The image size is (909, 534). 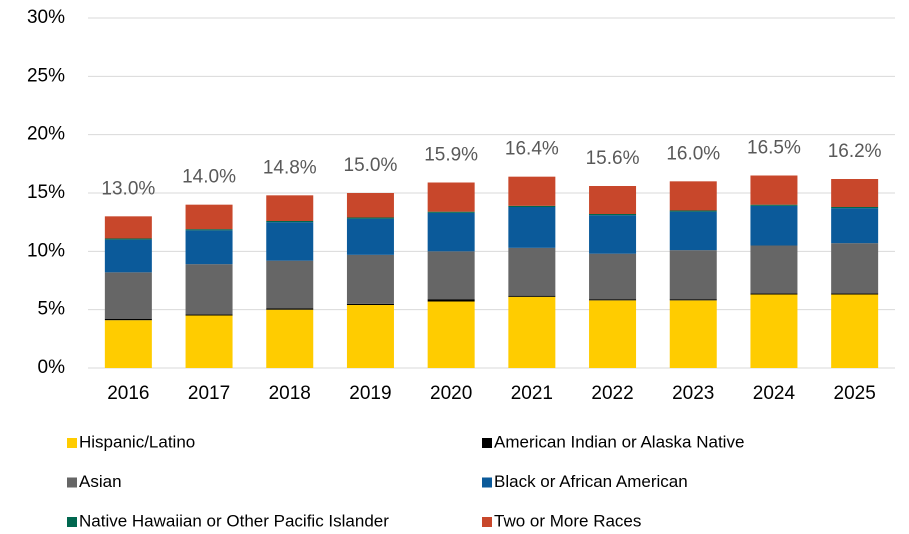 I want to click on total-label: 16.4%, so click(x=532, y=149).